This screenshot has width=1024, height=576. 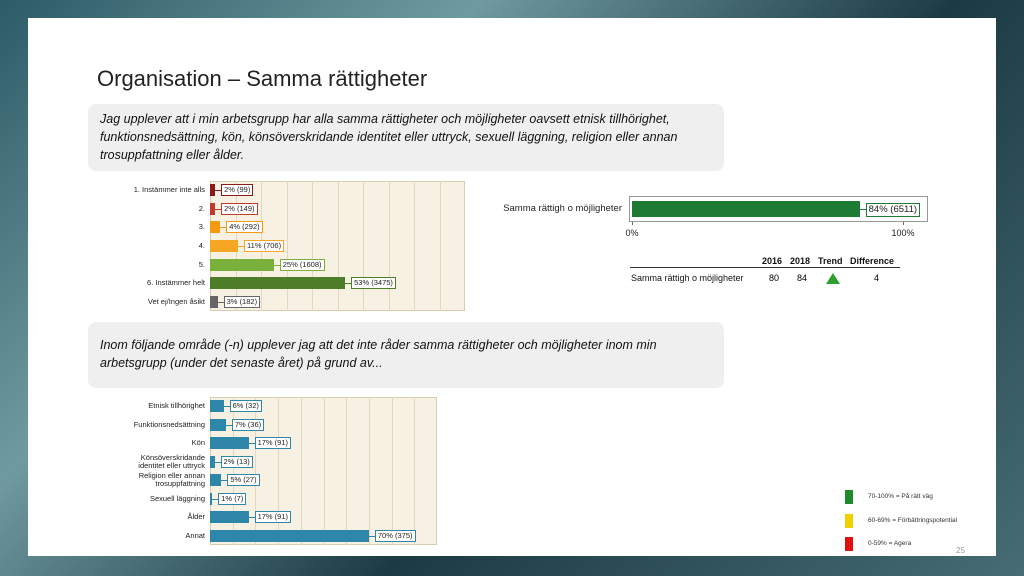 I want to click on category-label: Kön, so click(x=198, y=443).